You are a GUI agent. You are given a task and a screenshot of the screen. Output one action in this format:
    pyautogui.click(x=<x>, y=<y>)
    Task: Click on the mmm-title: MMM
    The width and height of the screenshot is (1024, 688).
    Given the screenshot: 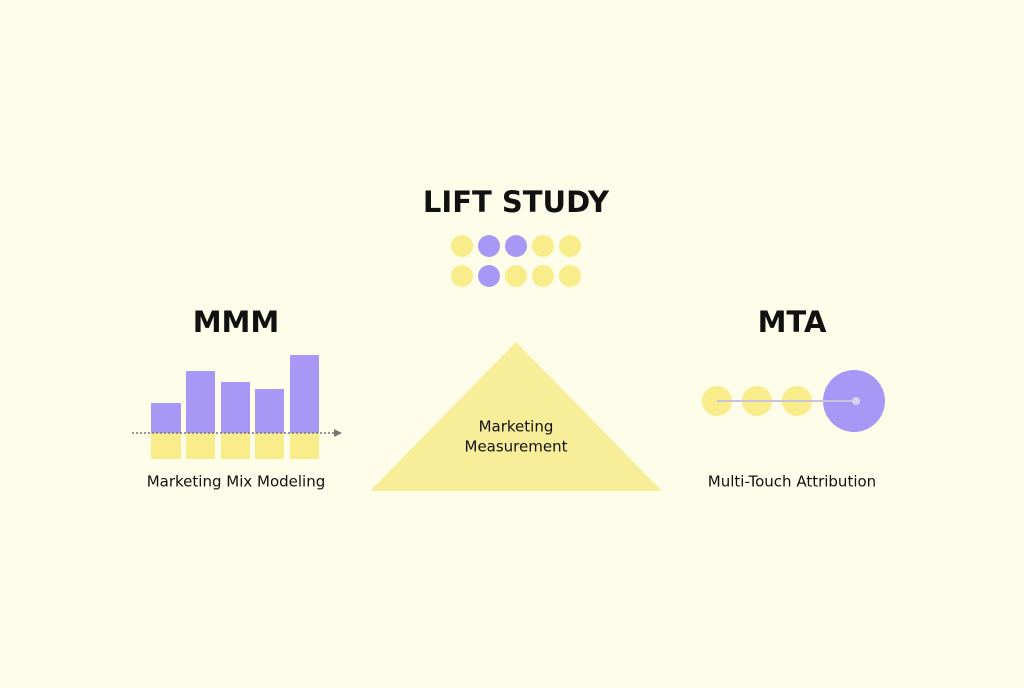 What is the action you would take?
    pyautogui.click(x=236, y=322)
    